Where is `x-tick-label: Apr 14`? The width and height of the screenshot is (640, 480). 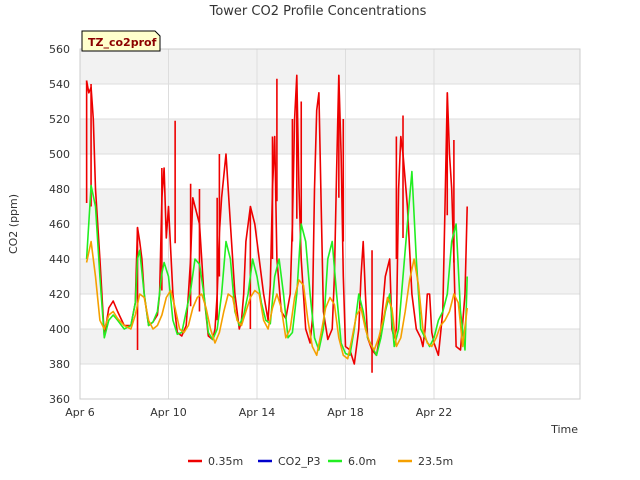
x-tick-label: Apr 14 is located at coordinates (257, 412).